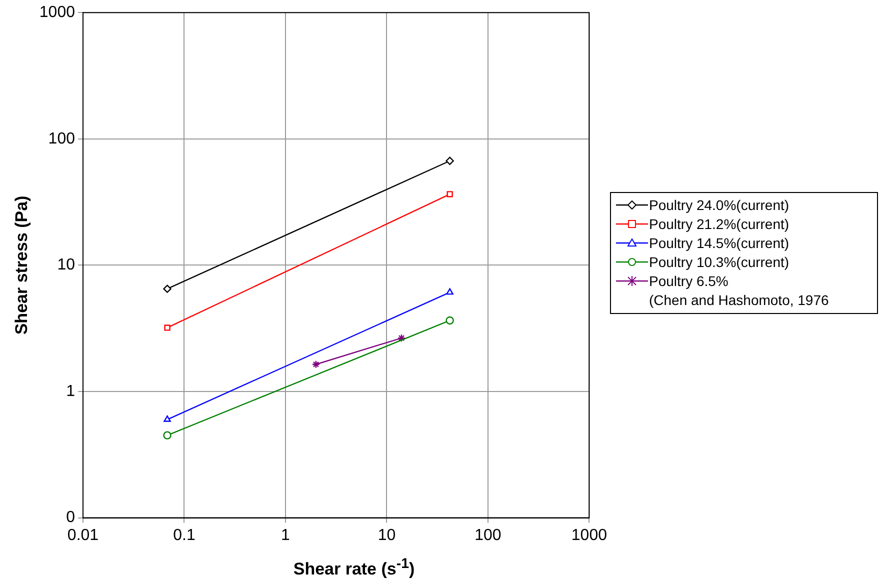  Describe the element at coordinates (66, 265) in the screenshot. I see `y-tick-label: 10` at that location.